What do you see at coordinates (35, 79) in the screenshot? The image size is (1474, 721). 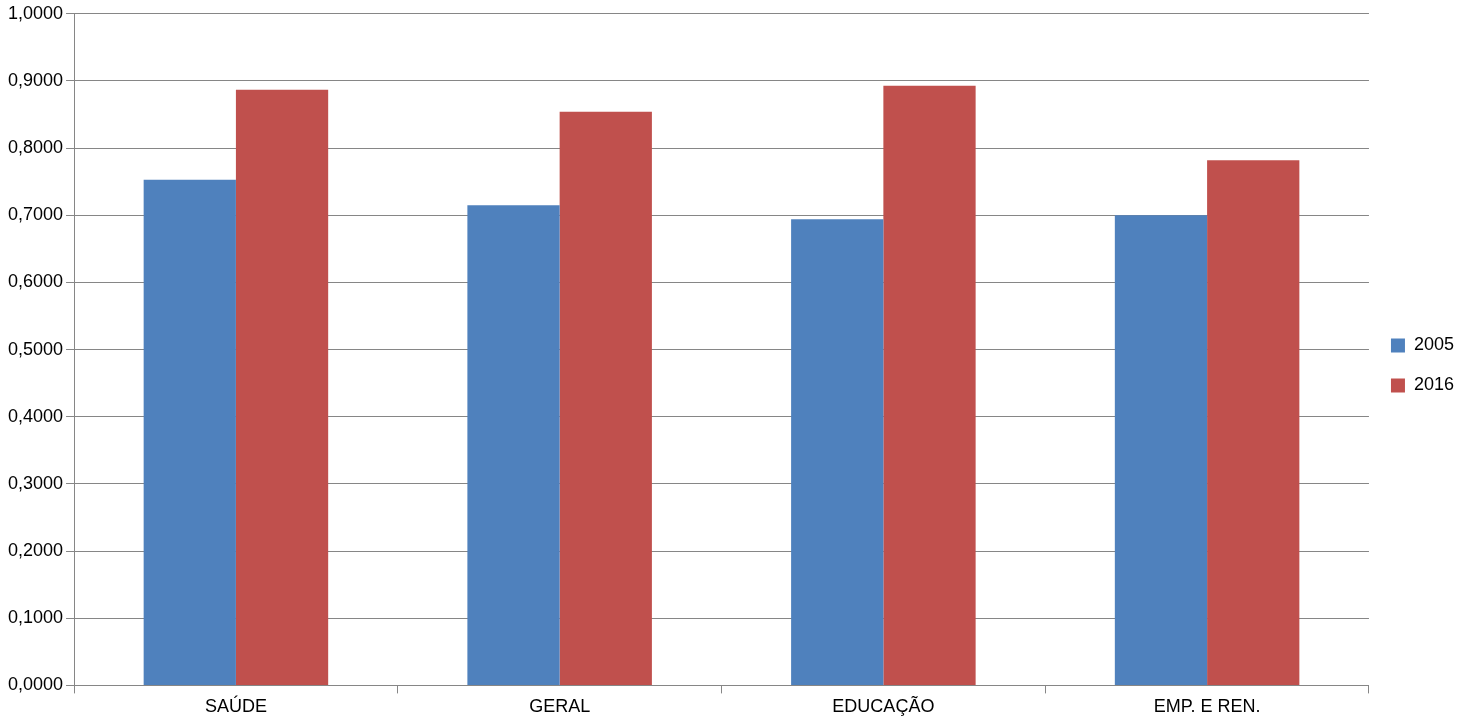 I see `y-tick-label: 0,9000` at bounding box center [35, 79].